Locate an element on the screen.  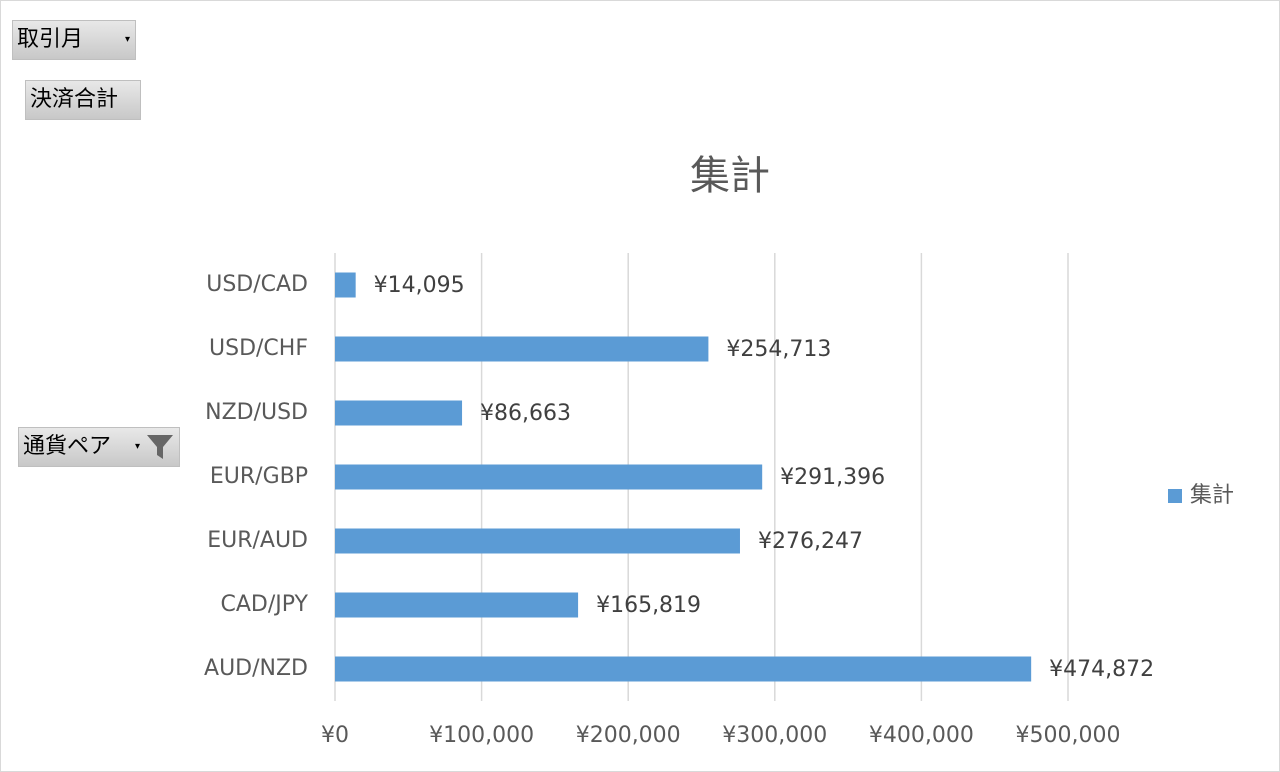
value-label: ¥254,713 is located at coordinates (778, 349).